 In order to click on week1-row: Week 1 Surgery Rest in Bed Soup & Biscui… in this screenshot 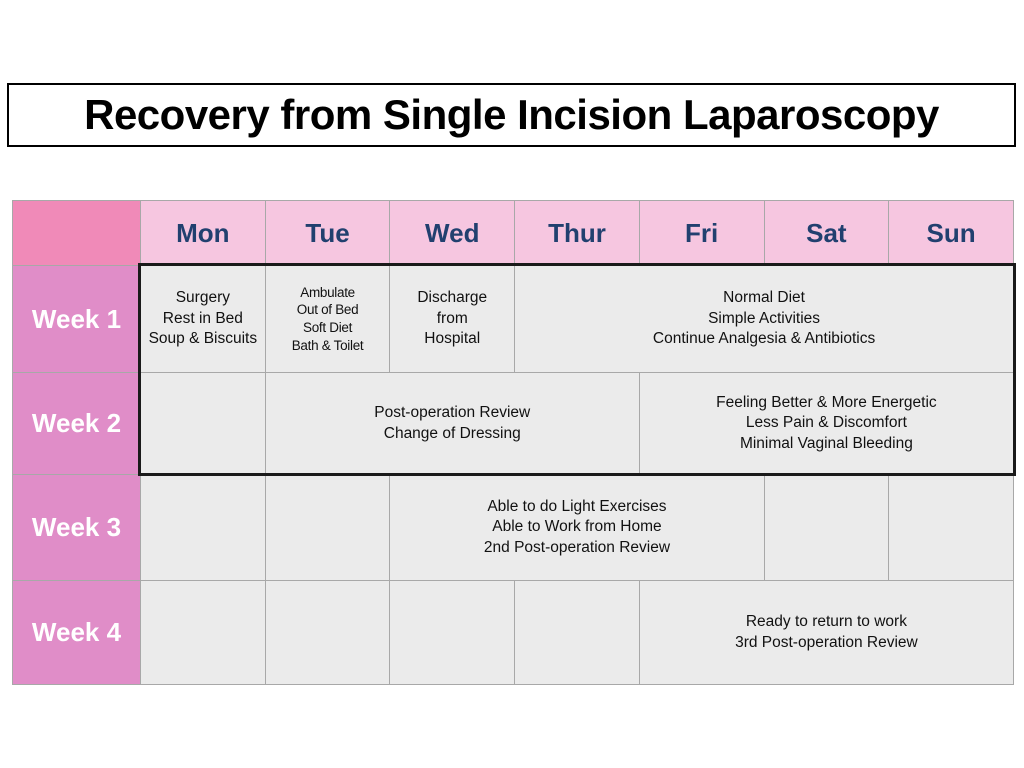, I will do `click(513, 319)`.